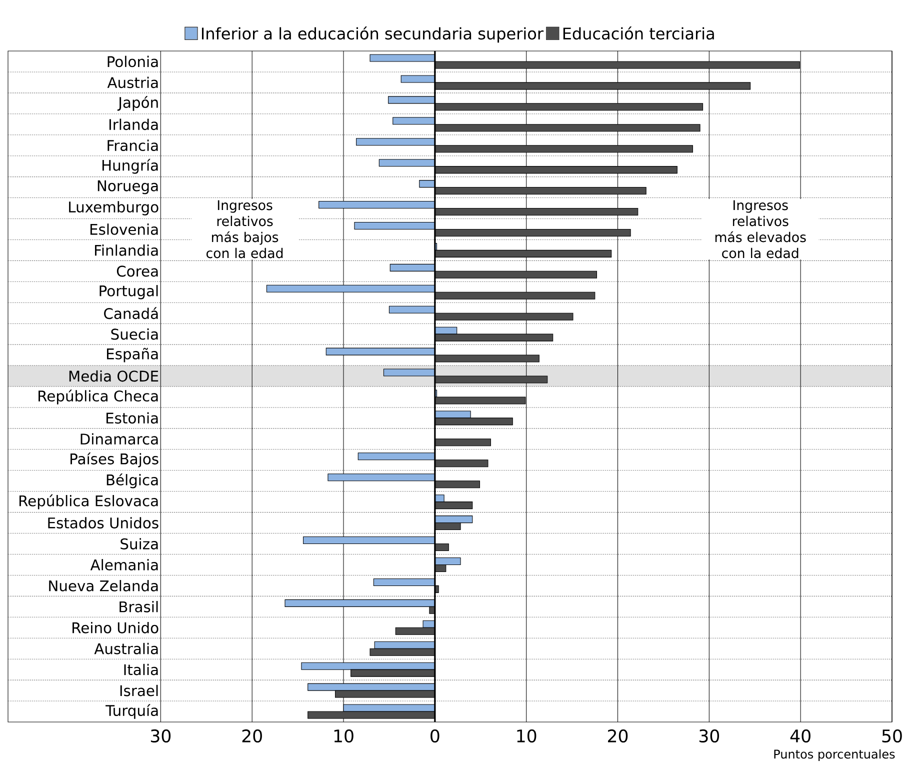 The image size is (916, 765). Describe the element at coordinates (132, 355) in the screenshot. I see `y-tick-label: España` at that location.